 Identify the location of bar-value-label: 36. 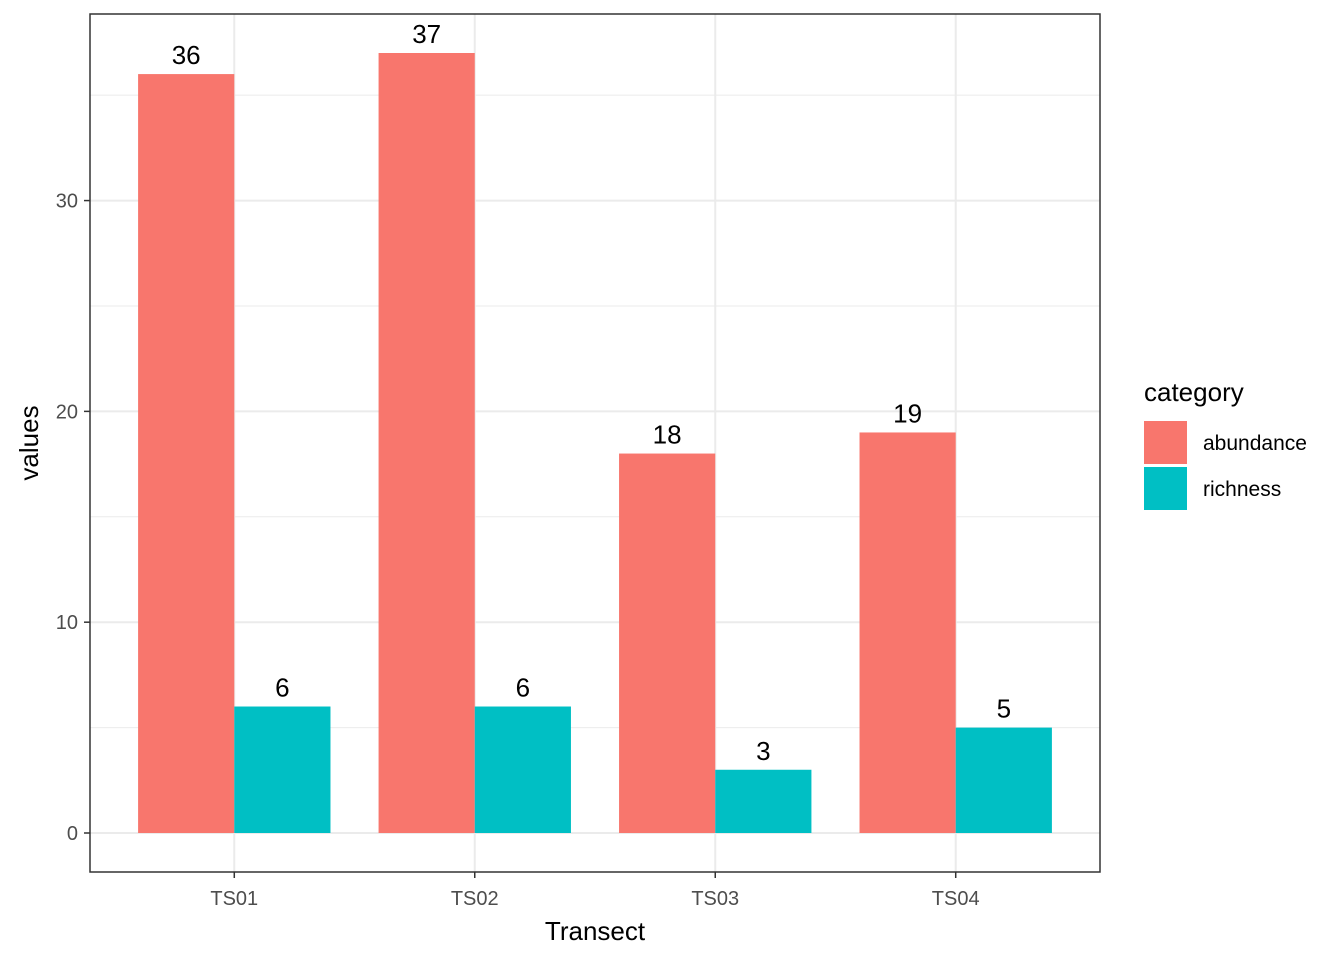
(186, 55).